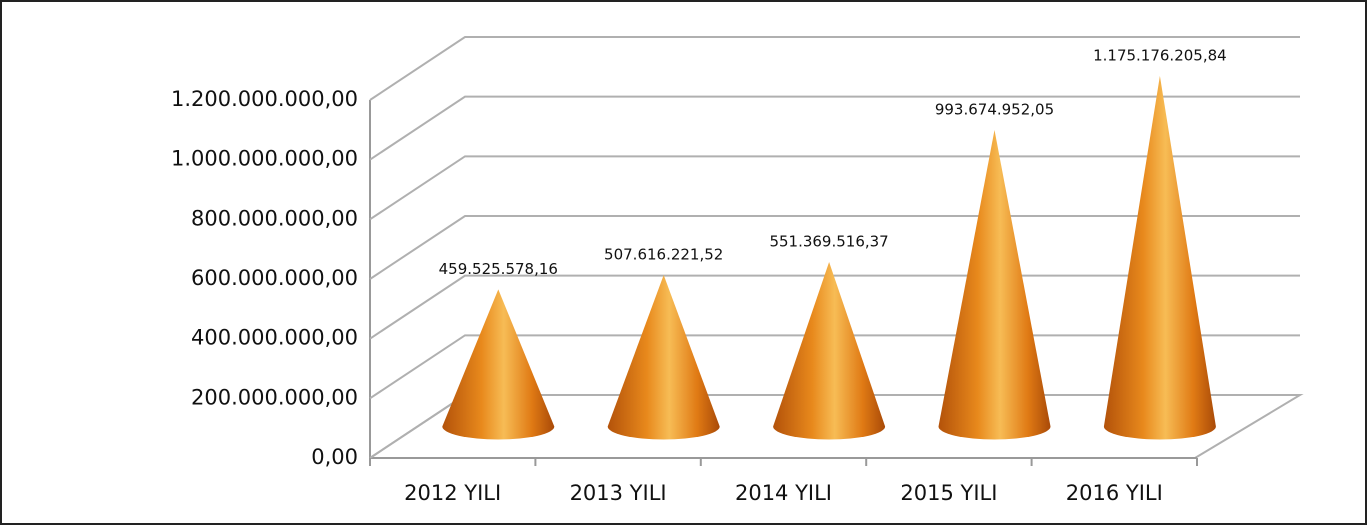 This screenshot has height=525, width=1367. What do you see at coordinates (783, 493) in the screenshot?
I see `x-tick-label: 2014 YILI` at bounding box center [783, 493].